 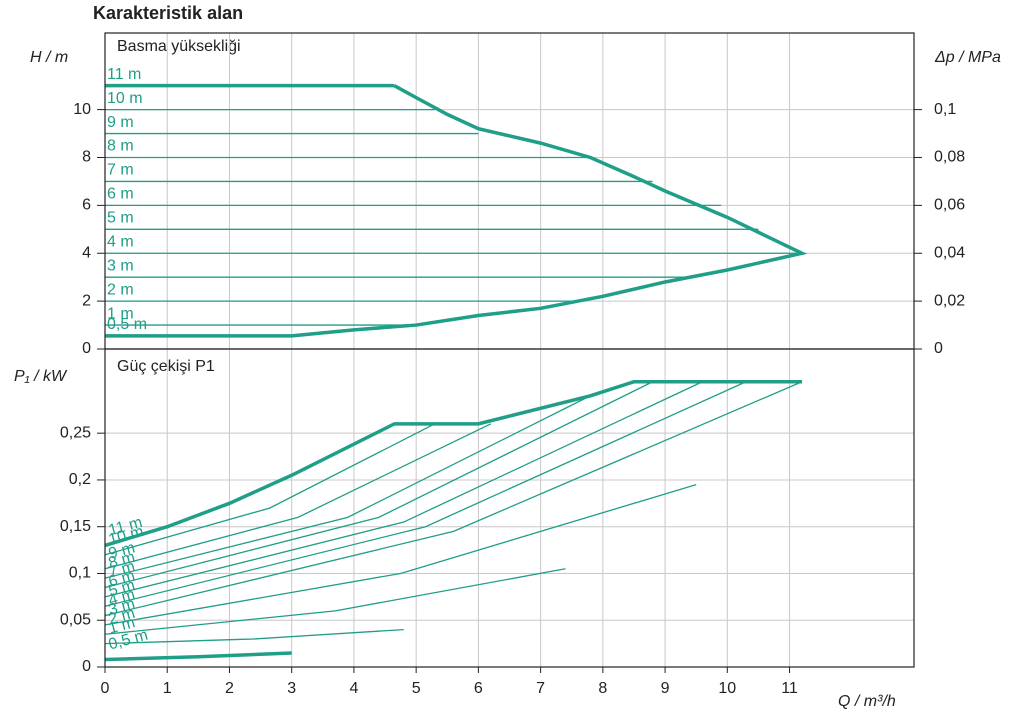 What do you see at coordinates (166, 366) in the screenshot?
I see `panel-title: Güç çekişi P1` at bounding box center [166, 366].